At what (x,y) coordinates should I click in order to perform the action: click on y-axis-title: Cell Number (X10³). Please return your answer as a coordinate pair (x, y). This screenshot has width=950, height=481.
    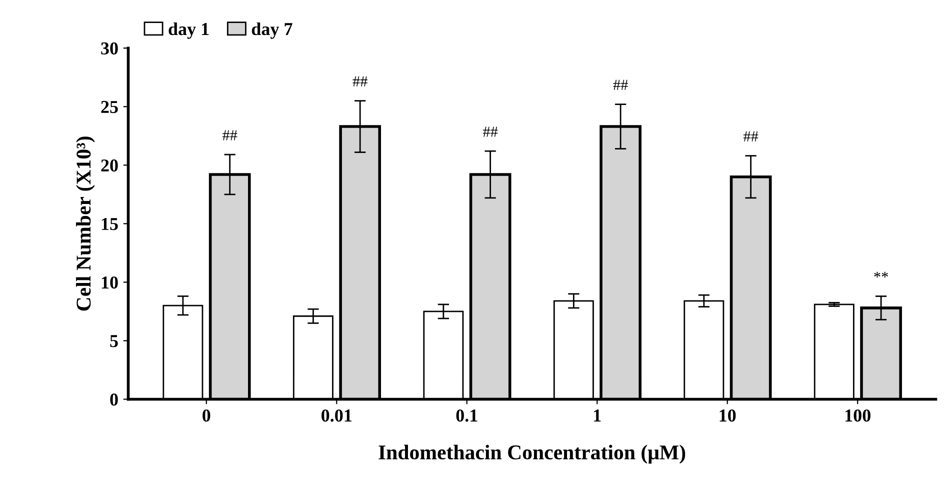
    Looking at the image, I should click on (85, 223).